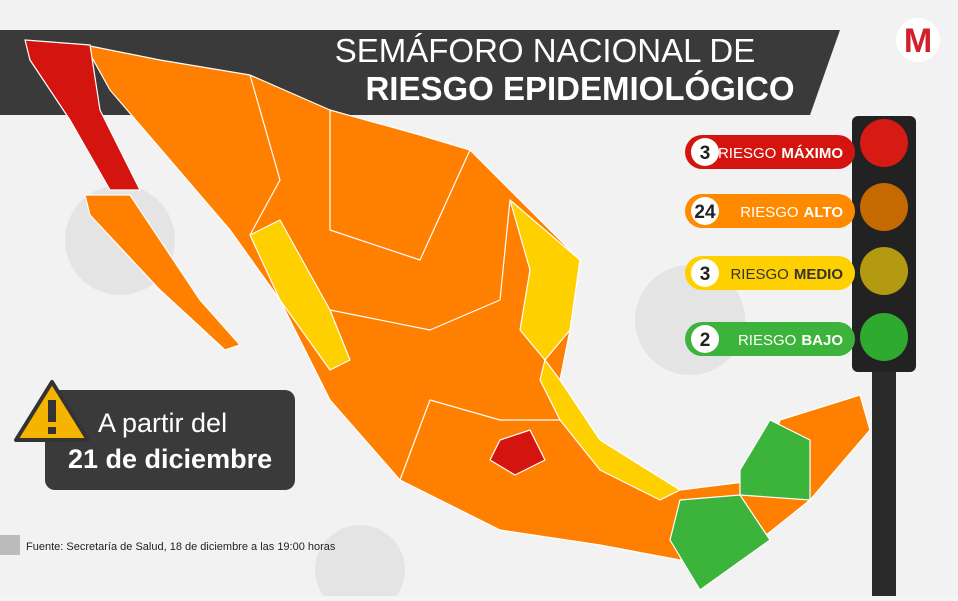  I want to click on title-line2: RIESGO EPIDEMIOLÓGICO, so click(579, 88).